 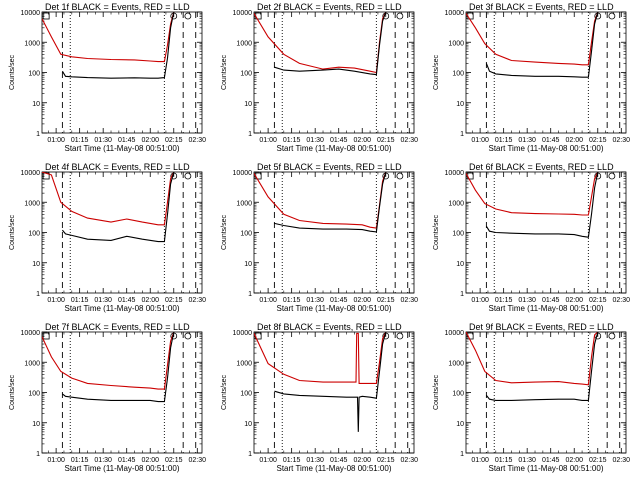 What do you see at coordinates (117, 327) in the screenshot?
I see `plot-title: Det 7f BLACK = Events, RED = LLD` at bounding box center [117, 327].